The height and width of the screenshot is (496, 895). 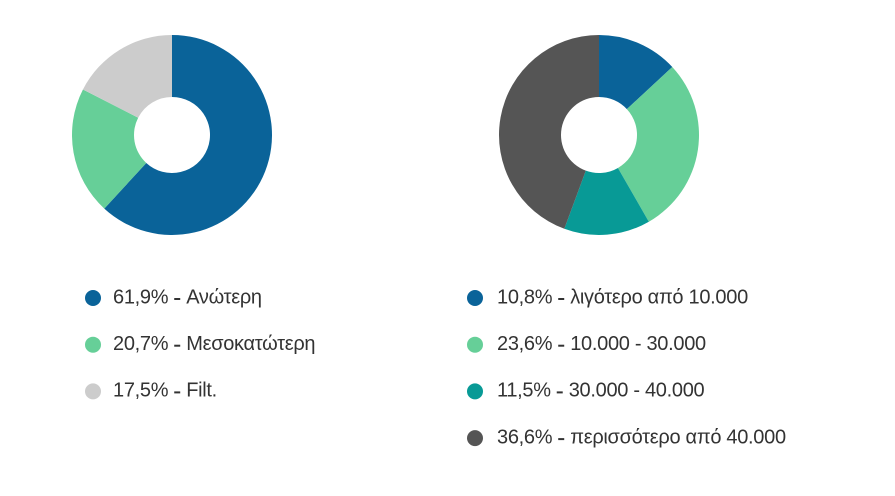 What do you see at coordinates (201, 391) in the screenshot?
I see `legend-label: Filt.` at bounding box center [201, 391].